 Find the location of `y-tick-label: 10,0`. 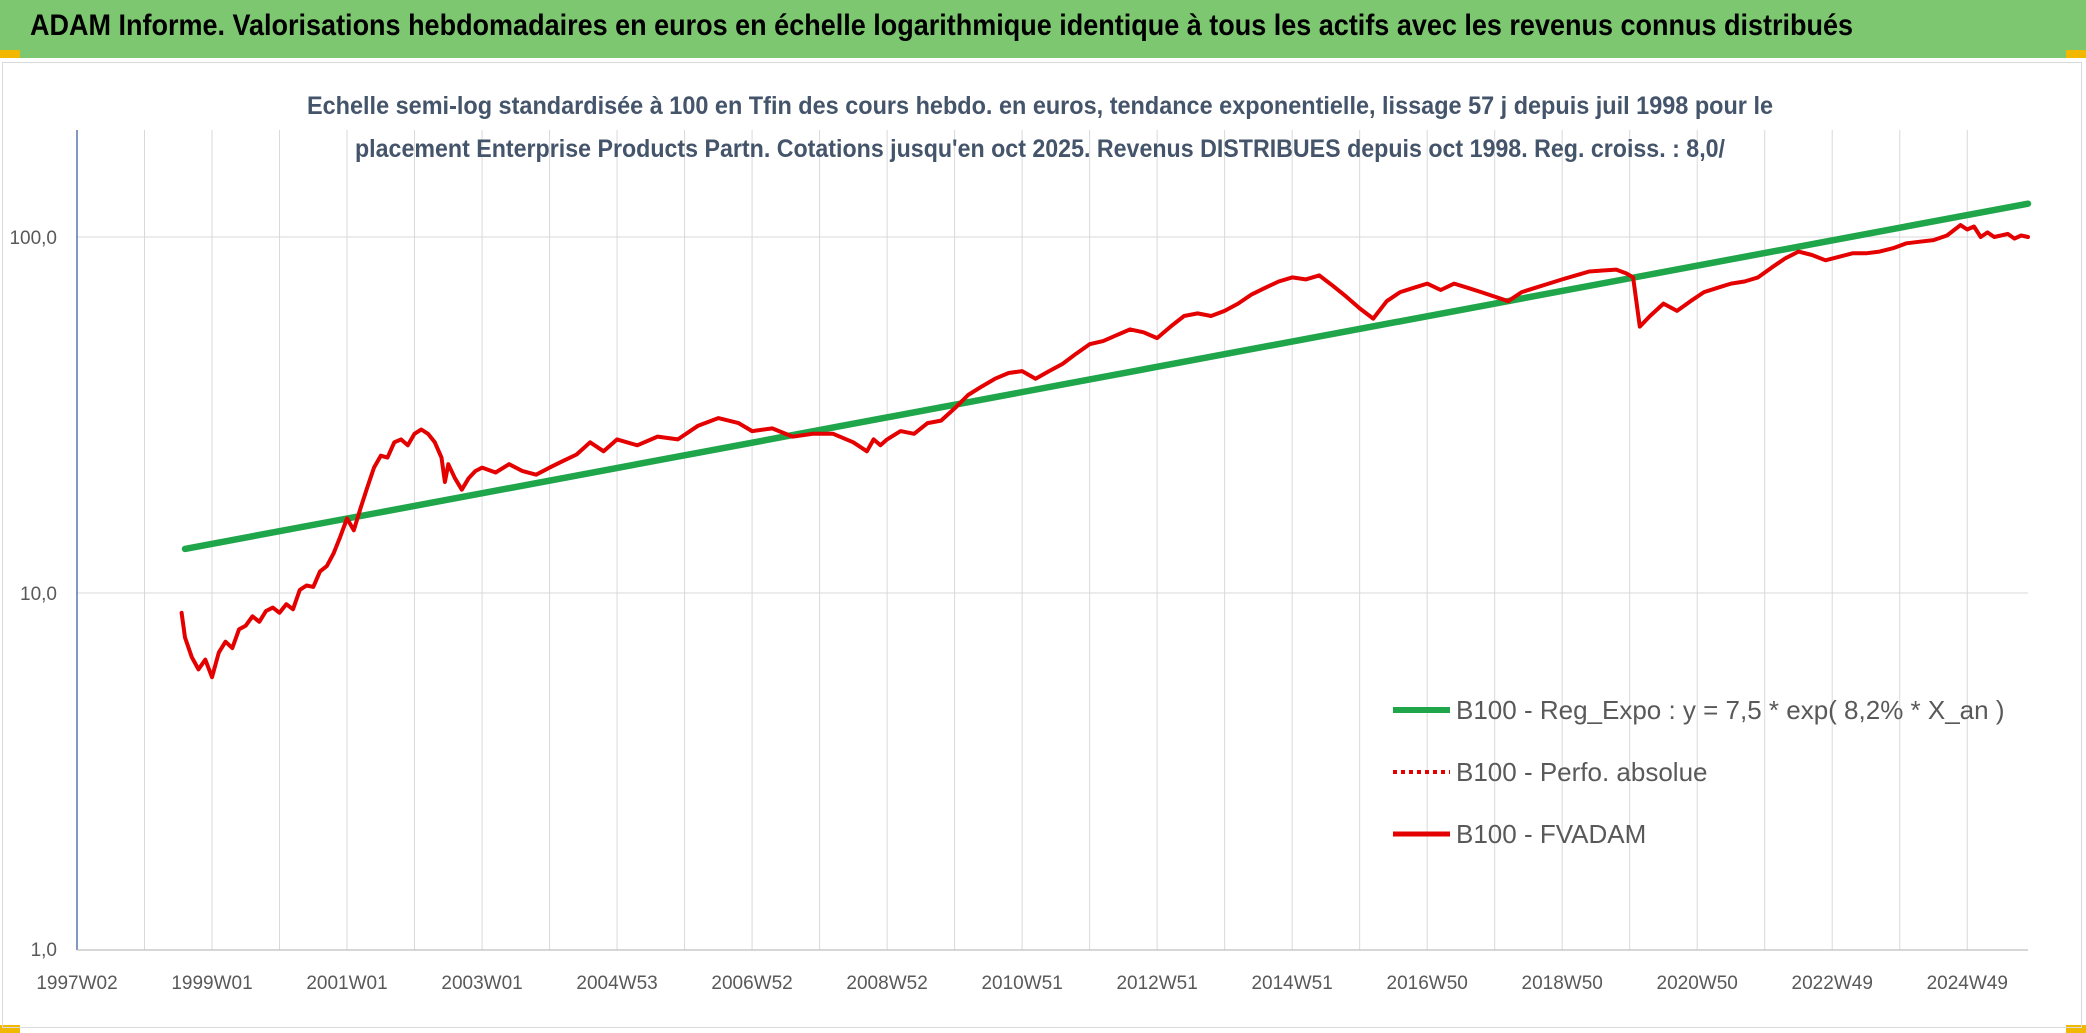

y-tick-label: 10,0 is located at coordinates (38, 594).